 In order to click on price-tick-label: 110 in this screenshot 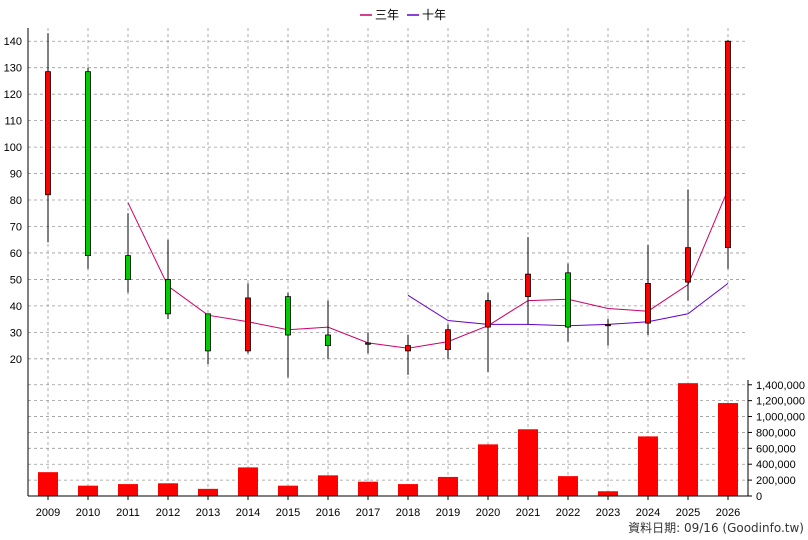, I will do `click(13, 122)`.